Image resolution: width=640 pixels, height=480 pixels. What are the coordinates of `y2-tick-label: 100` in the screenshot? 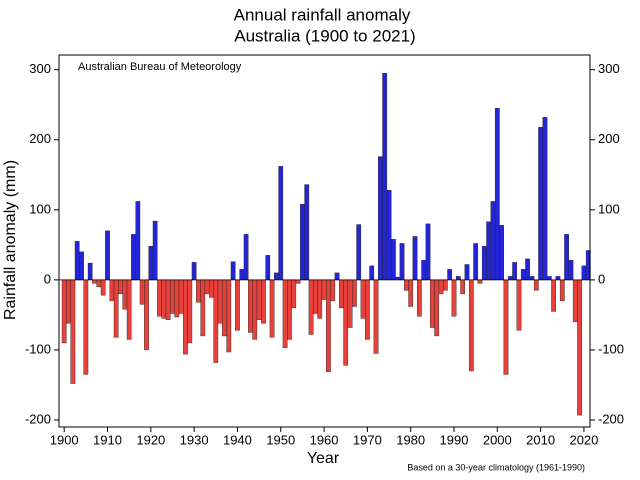 It's located at (609, 208).